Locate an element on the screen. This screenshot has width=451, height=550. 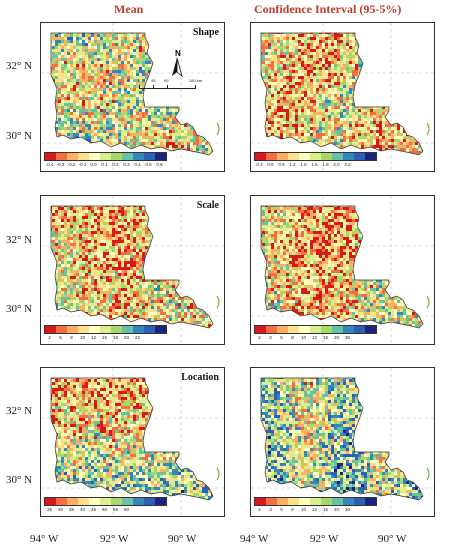
lat-label-32n-row3: 32° N is located at coordinates (19, 411).